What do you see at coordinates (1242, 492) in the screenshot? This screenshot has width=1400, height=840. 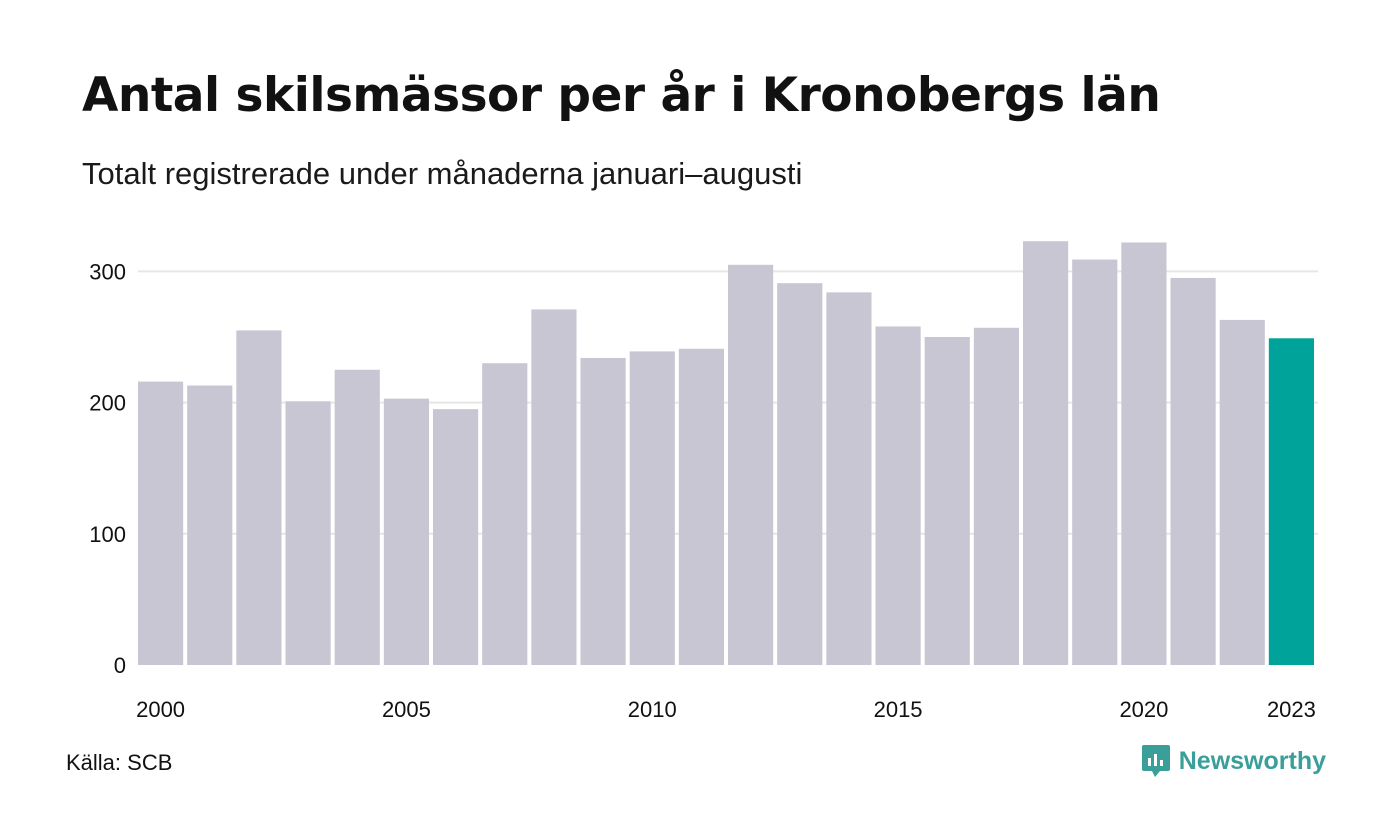 I see `bar-2022` at bounding box center [1242, 492].